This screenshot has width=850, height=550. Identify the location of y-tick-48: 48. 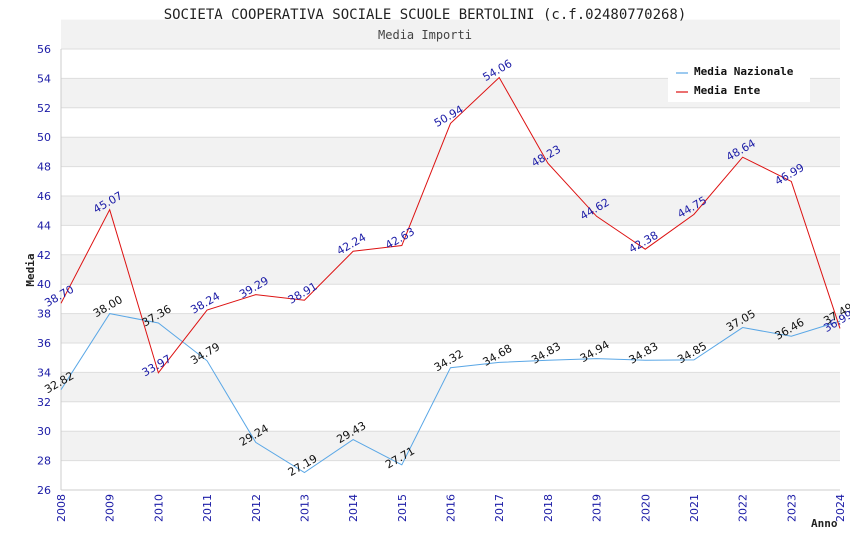
(44, 167).